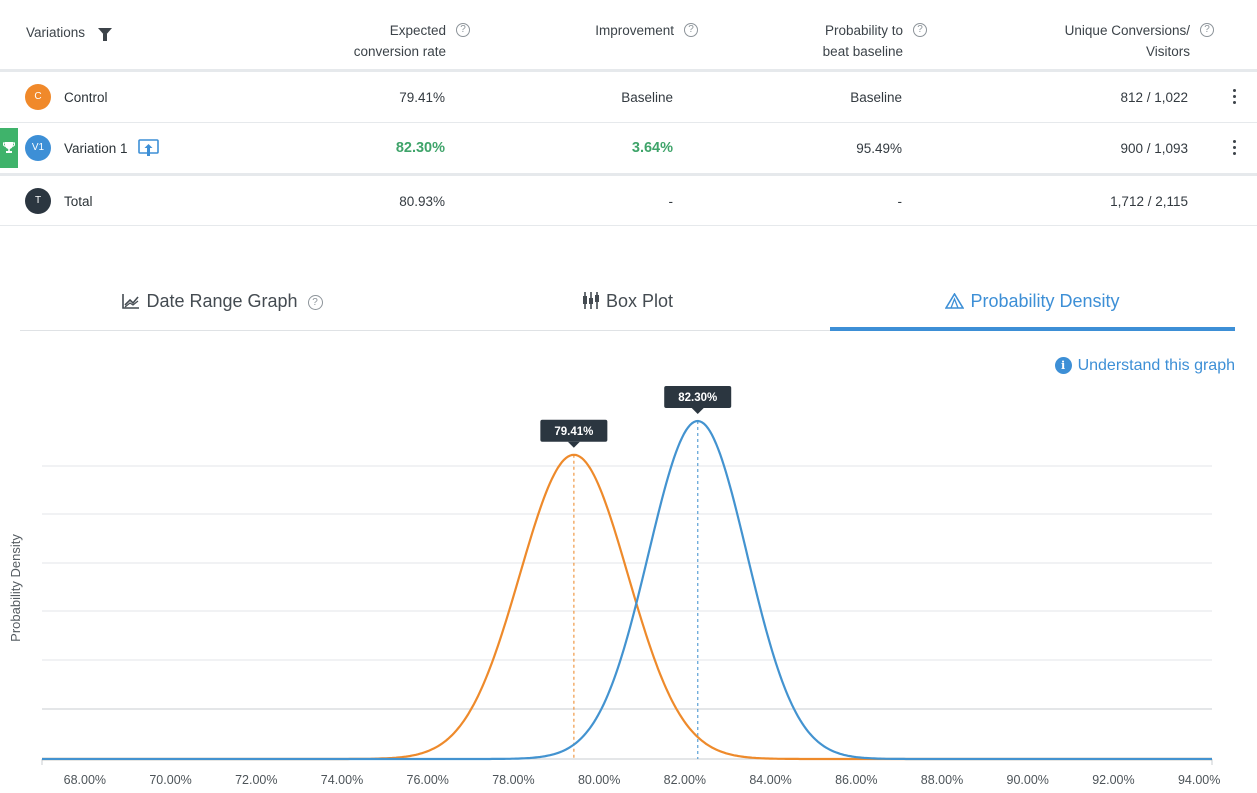 This screenshot has height=793, width=1257. I want to click on x-tick-label: 86.00%, so click(856, 780).